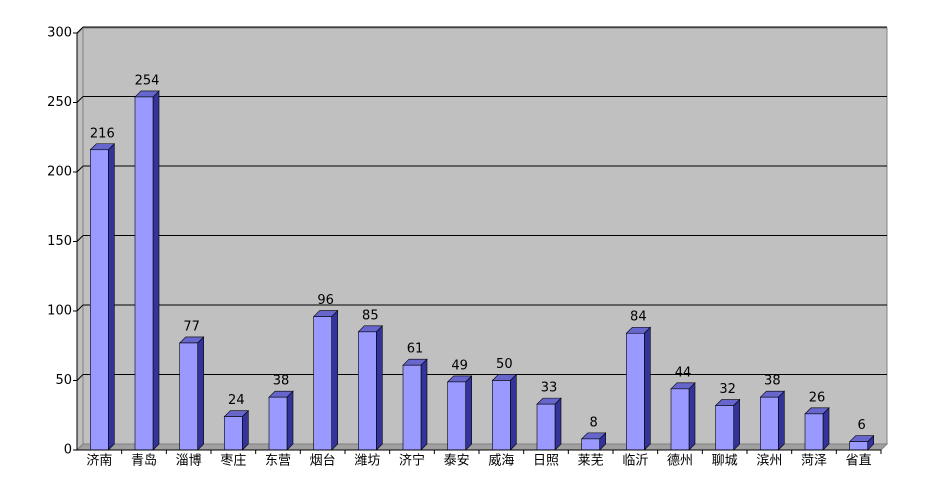 Image resolution: width=925 pixels, height=498 pixels. I want to click on x-tick-label: 东营, so click(278, 461).